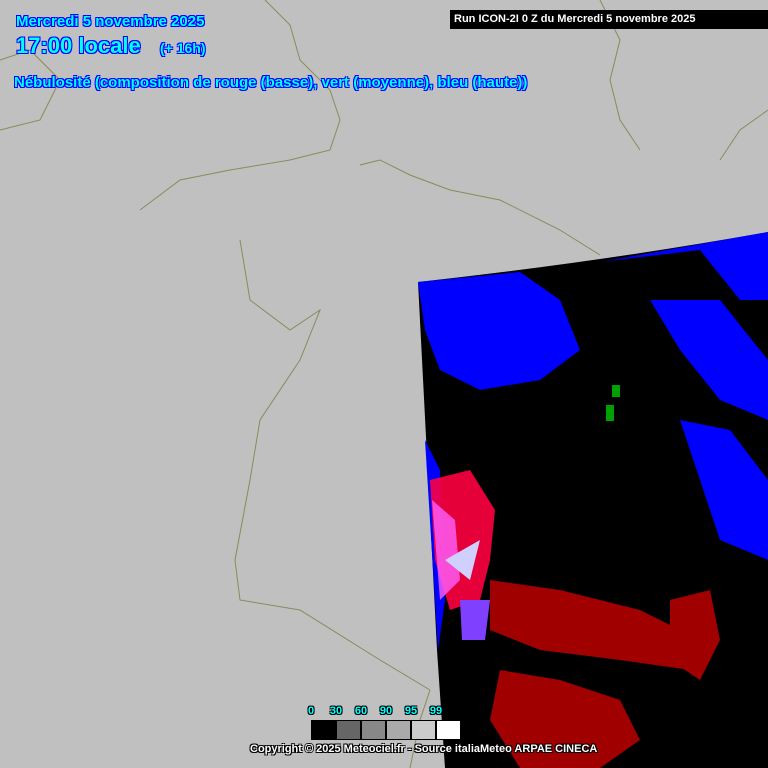 This screenshot has height=768, width=768. Describe the element at coordinates (336, 711) in the screenshot. I see `legend-label: 30` at that location.